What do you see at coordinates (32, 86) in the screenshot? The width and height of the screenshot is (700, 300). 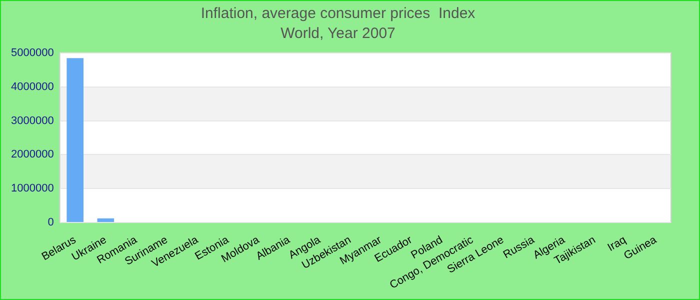 I see `y-tick-label: 4000000` at bounding box center [32, 86].